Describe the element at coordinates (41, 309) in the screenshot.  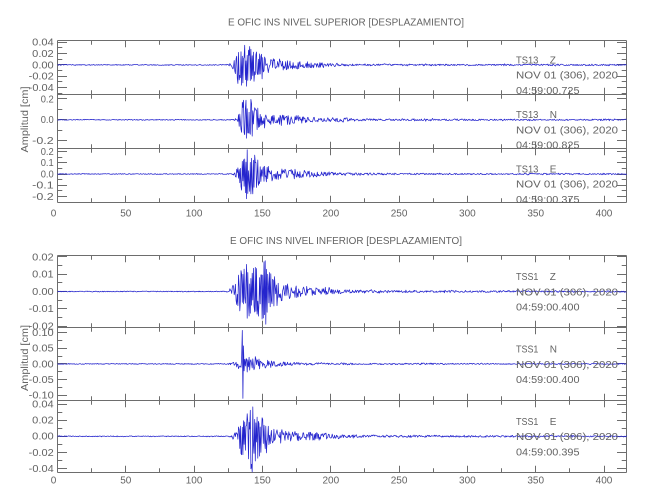
I see `svg-text: -0.01` at that location.